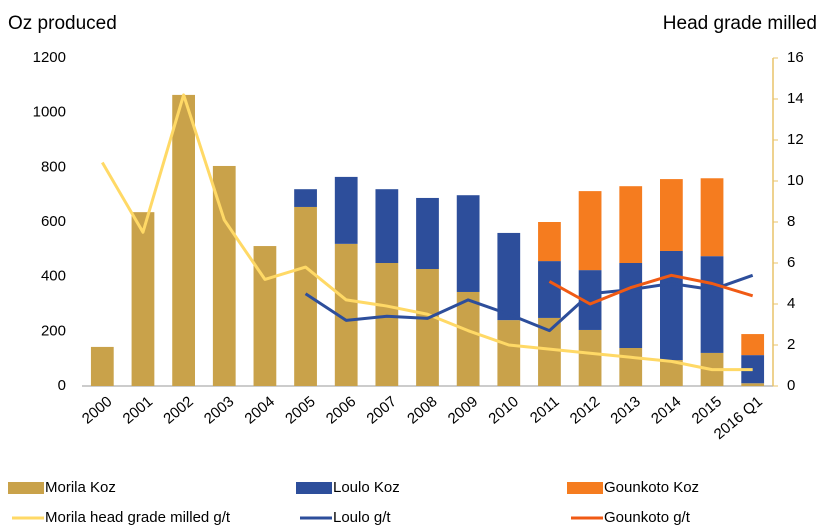 This screenshot has width=825, height=532. What do you see at coordinates (791, 303) in the screenshot?
I see `y2-tick-label: 4` at bounding box center [791, 303].